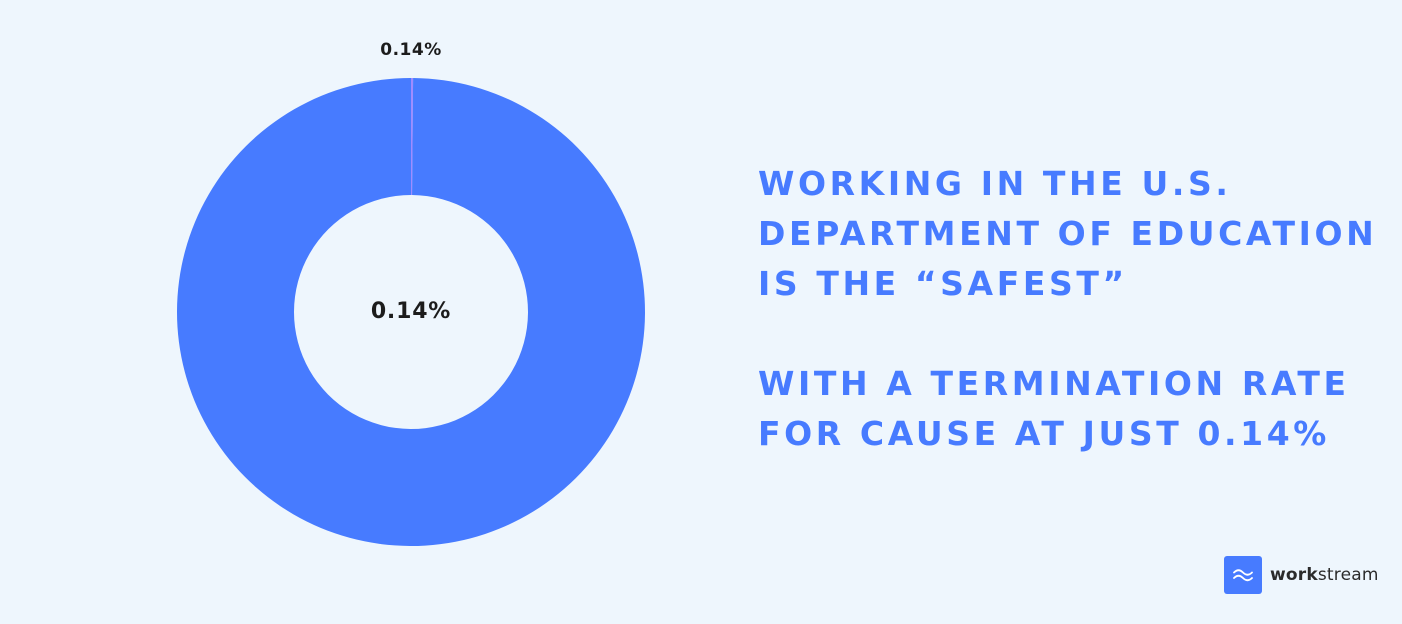  Describe the element at coordinates (943, 283) in the screenshot. I see `headline-line: IS THE “SAFEST”` at that location.